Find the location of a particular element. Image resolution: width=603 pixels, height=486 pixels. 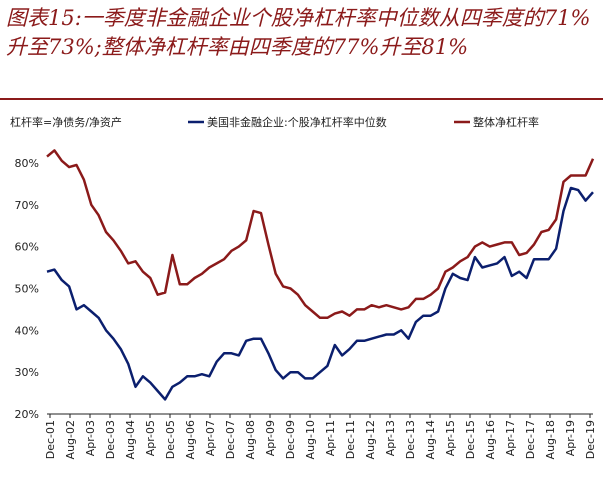

x-tick-label: Aug-14 is located at coordinates (430, 439).